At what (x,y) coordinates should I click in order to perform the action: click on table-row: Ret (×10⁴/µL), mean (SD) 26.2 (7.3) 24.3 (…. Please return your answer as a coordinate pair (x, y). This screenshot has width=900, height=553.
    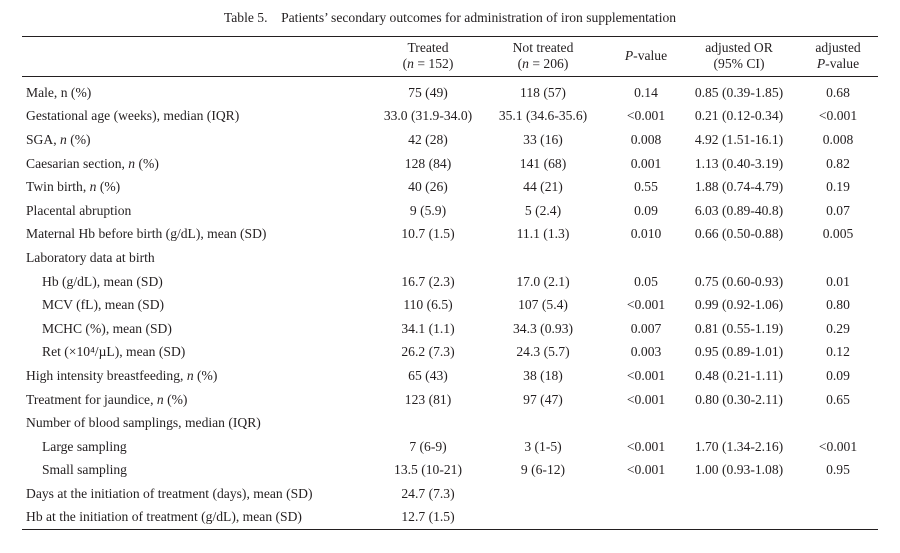
    Looking at the image, I should click on (450, 353).